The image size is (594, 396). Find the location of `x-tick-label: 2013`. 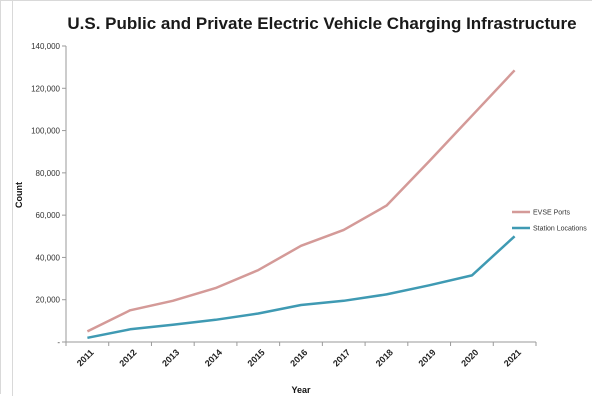

x-tick-label: 2013 is located at coordinates (170, 357).